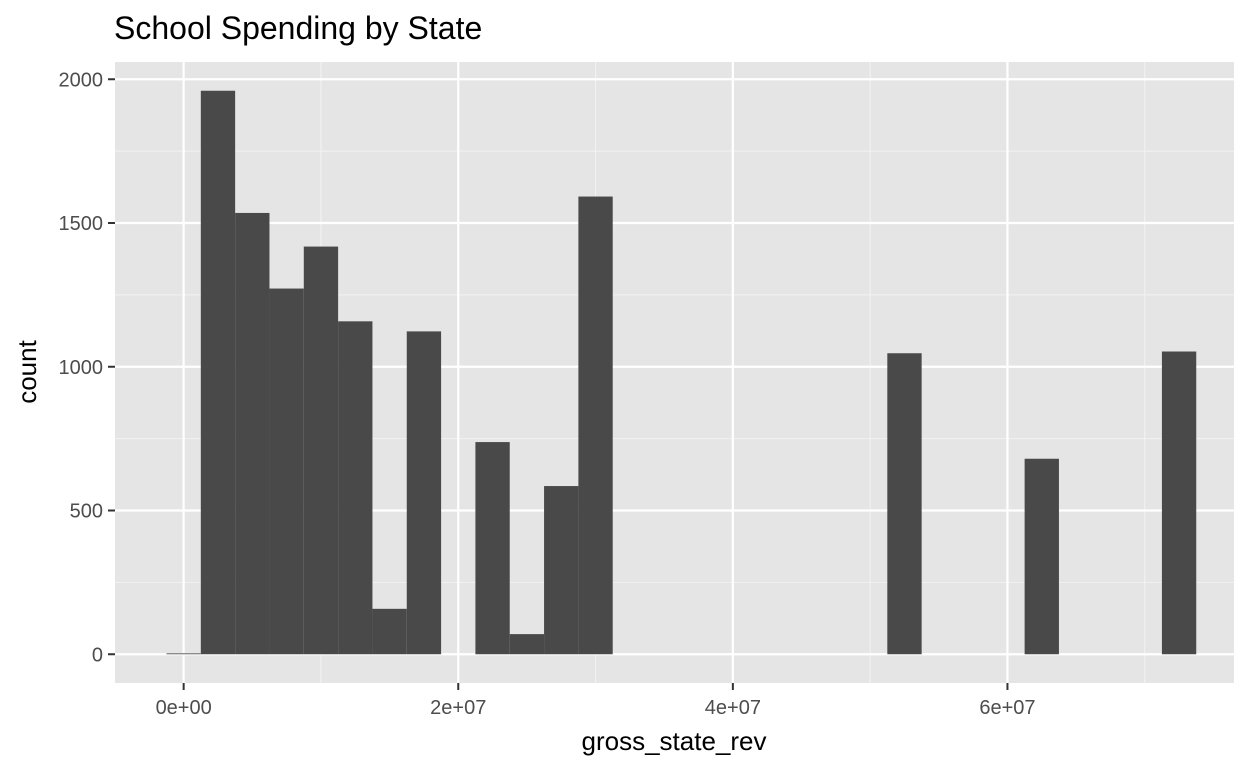 The height and width of the screenshot is (768, 1248). I want to click on y-axis-title: count, so click(27, 371).